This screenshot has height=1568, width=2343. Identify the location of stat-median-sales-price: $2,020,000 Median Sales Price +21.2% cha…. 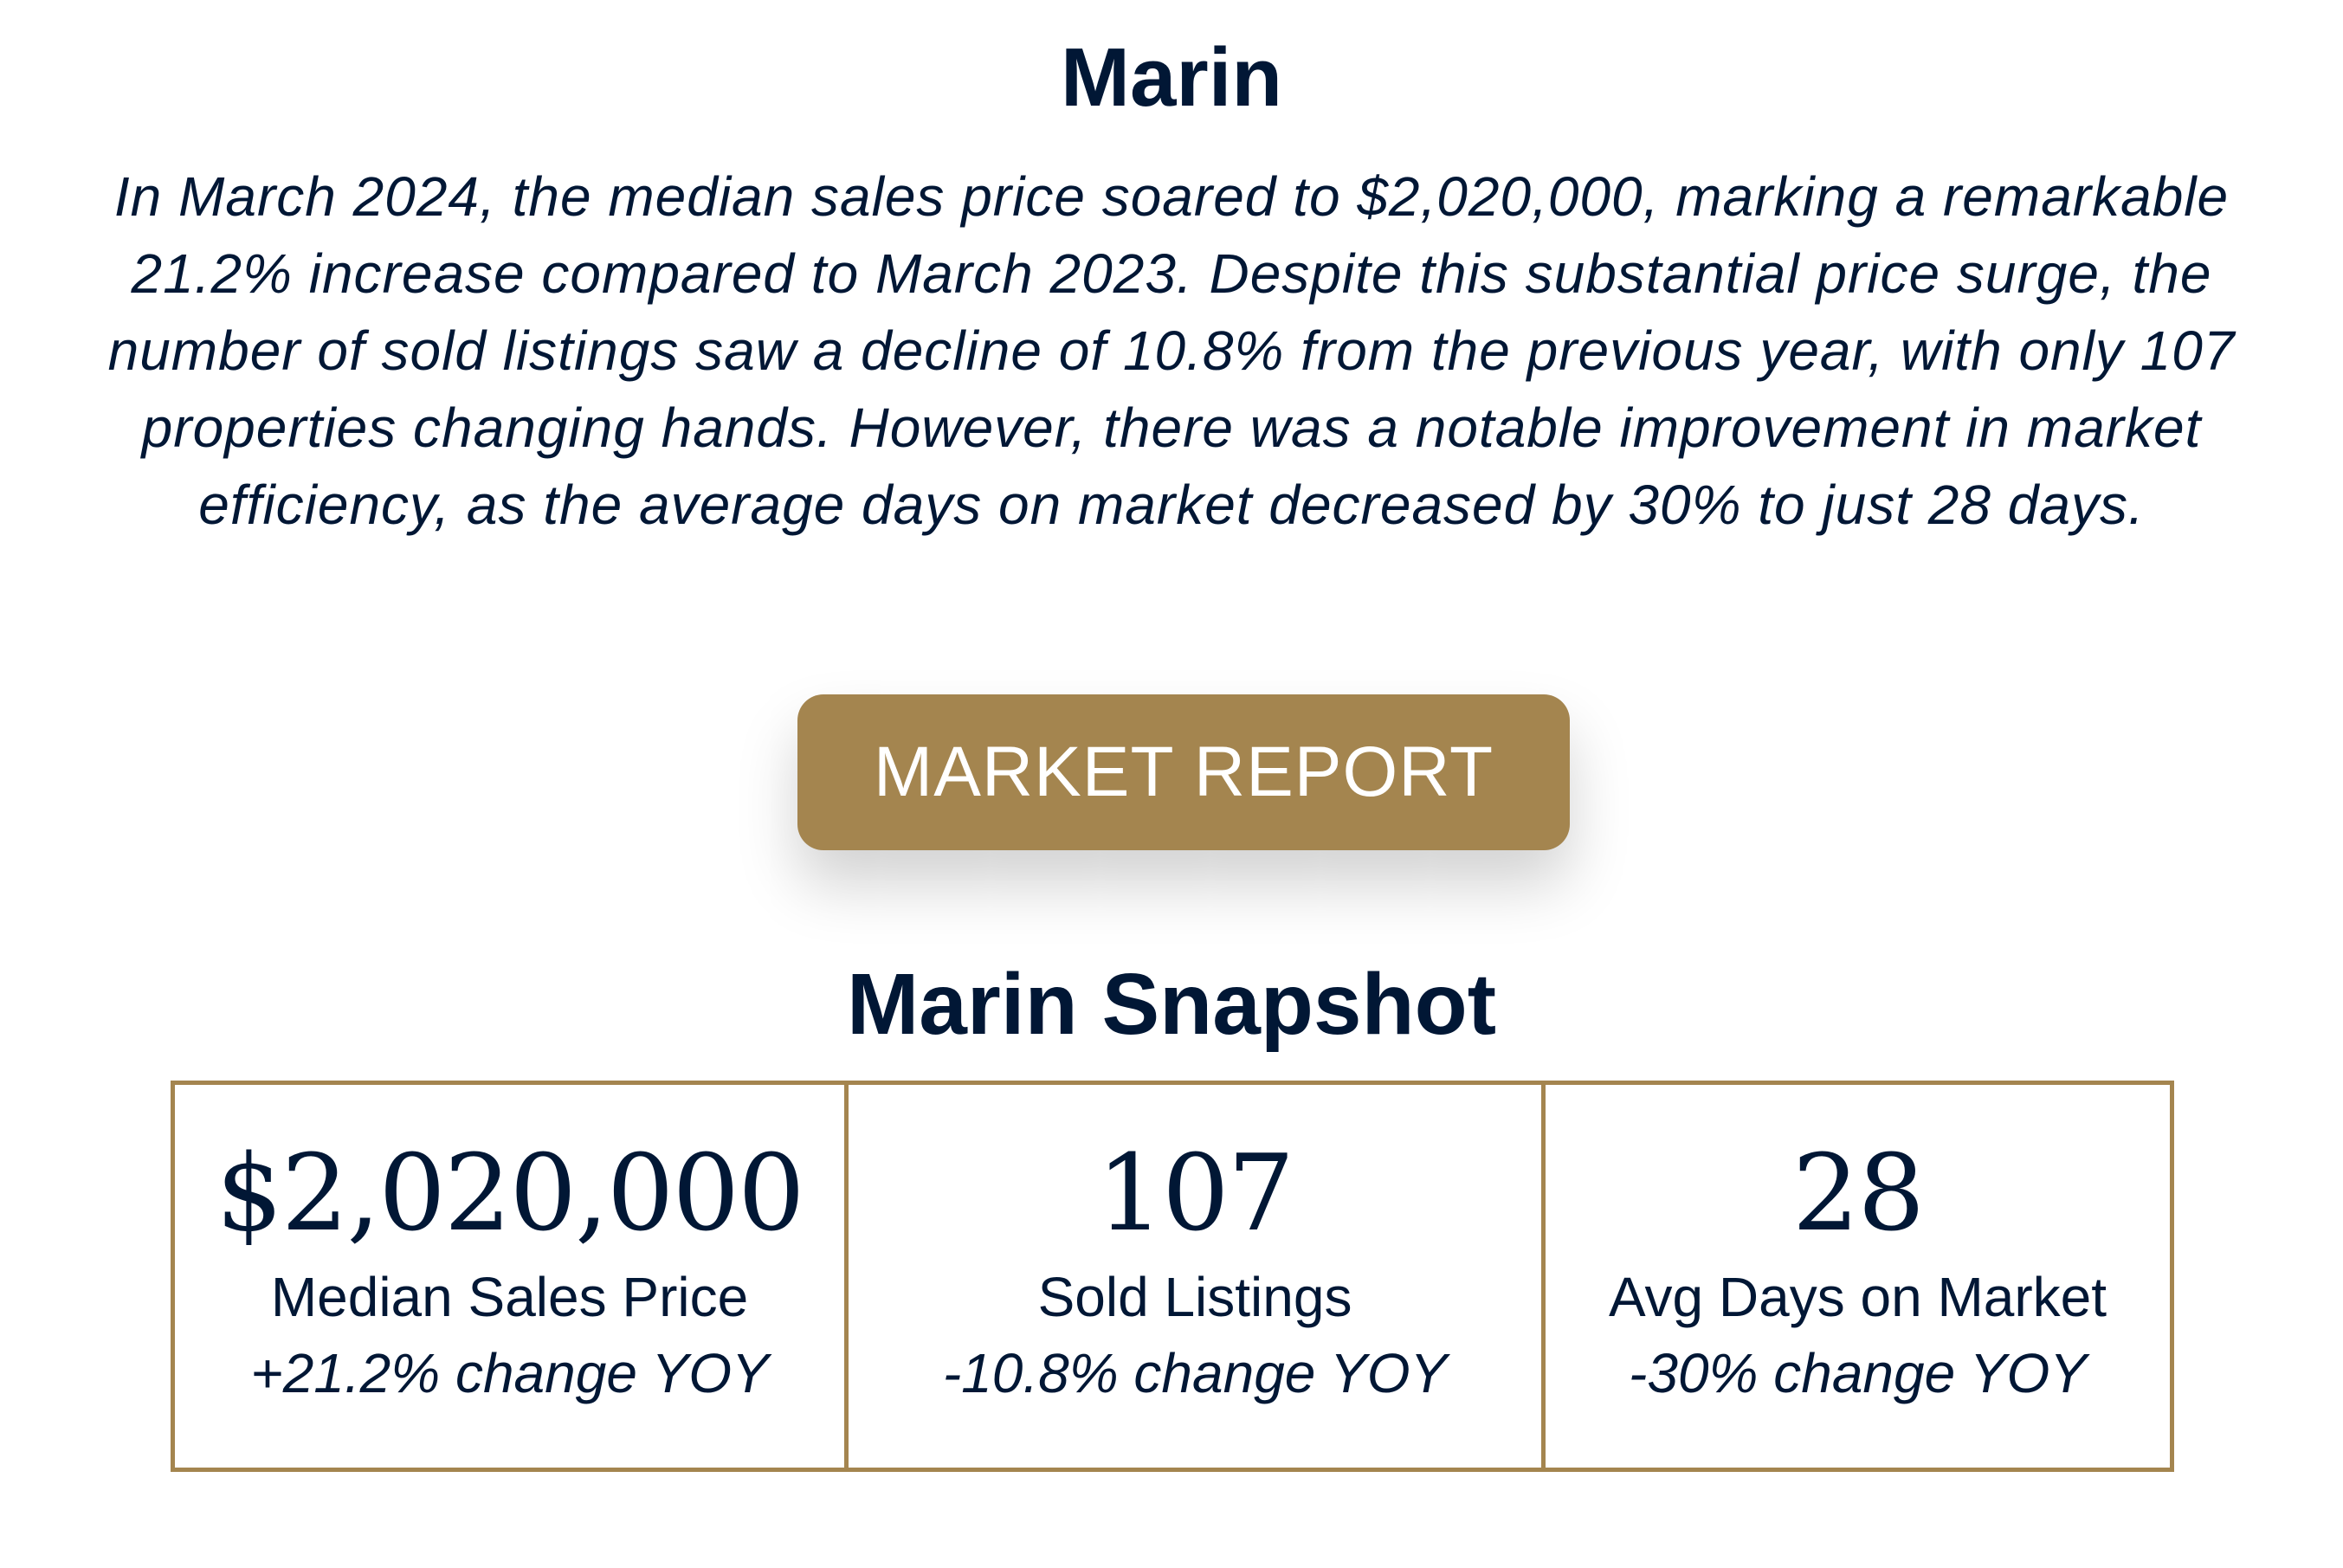
(509, 1276).